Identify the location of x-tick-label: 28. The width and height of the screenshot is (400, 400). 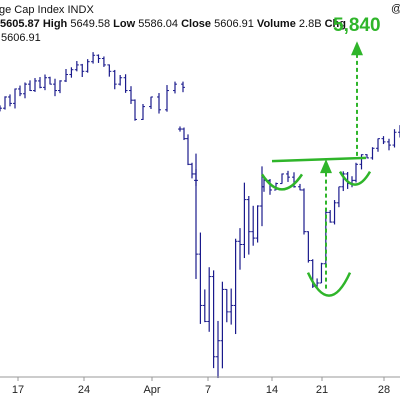
(384, 390).